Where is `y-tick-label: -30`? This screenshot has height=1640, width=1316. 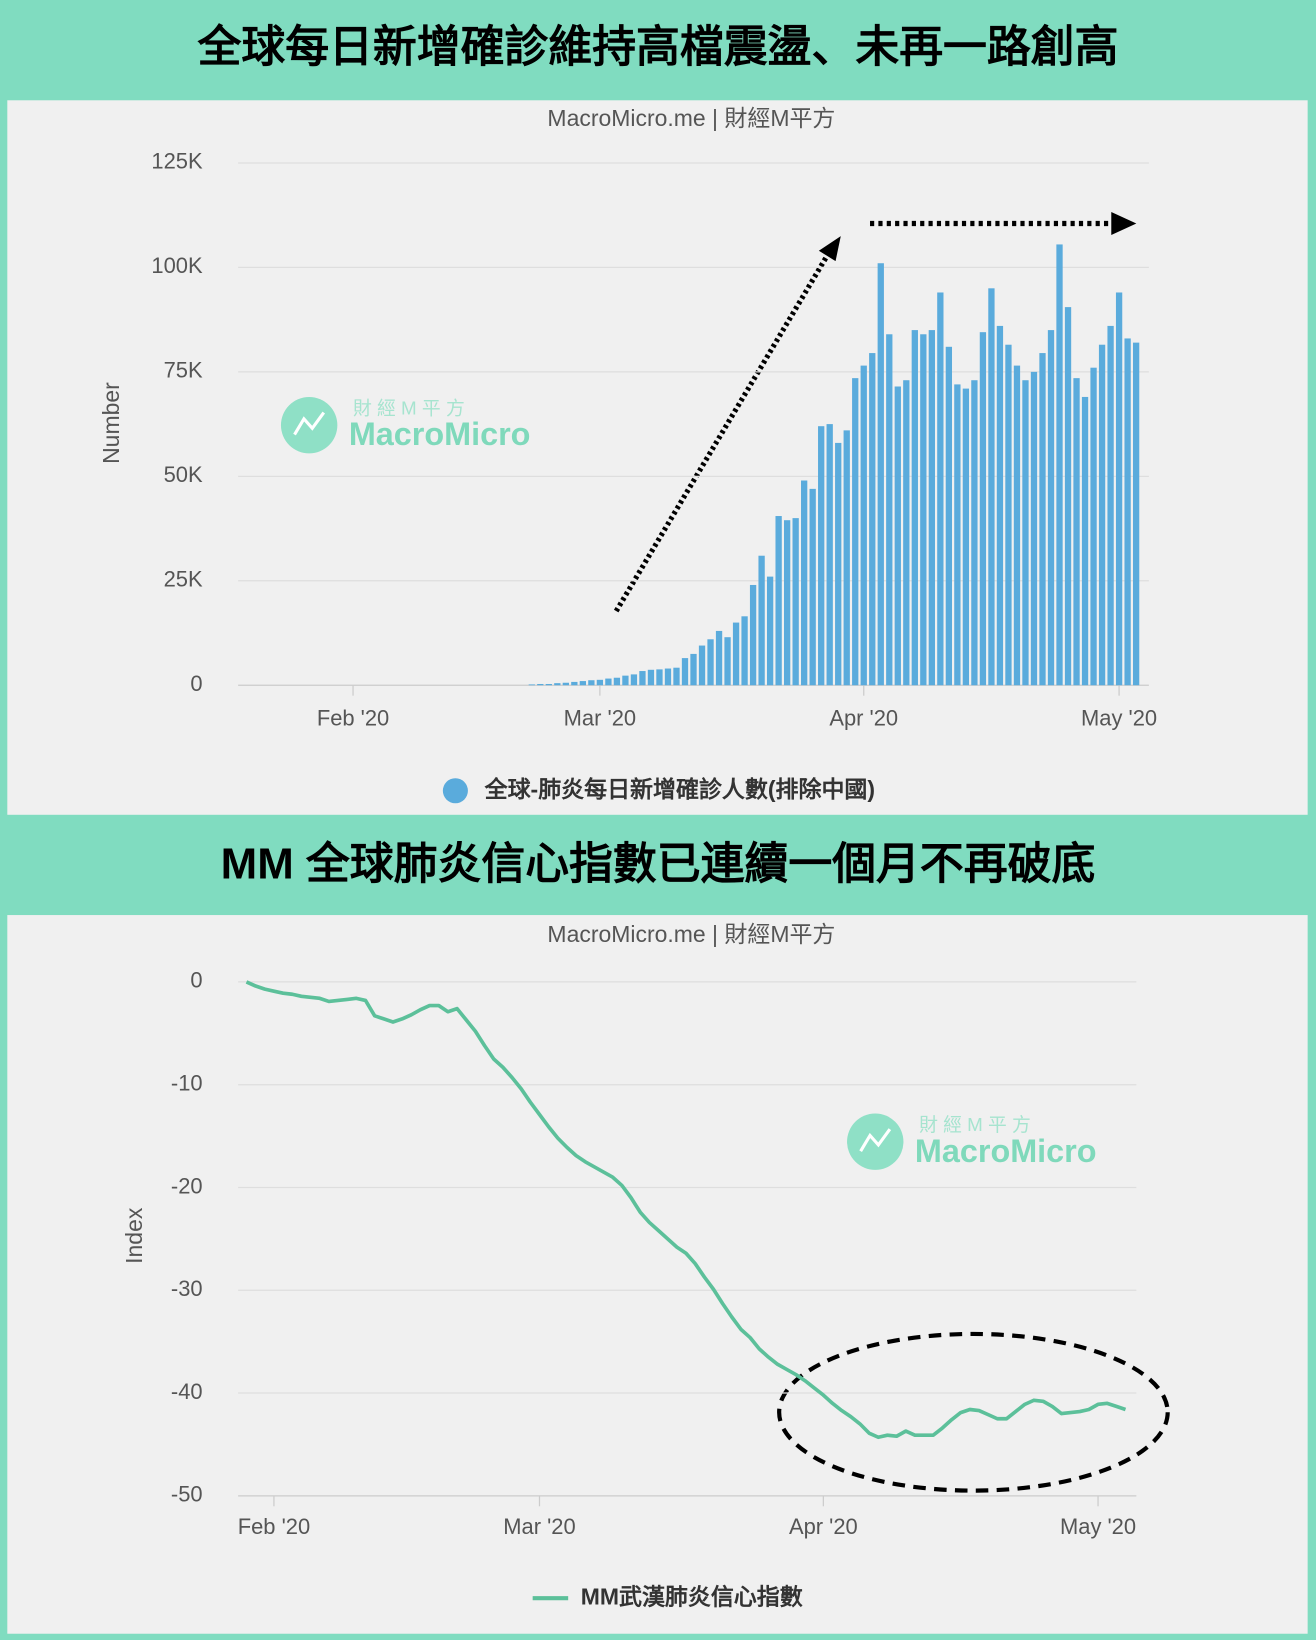 y-tick-label: -30 is located at coordinates (187, 1288).